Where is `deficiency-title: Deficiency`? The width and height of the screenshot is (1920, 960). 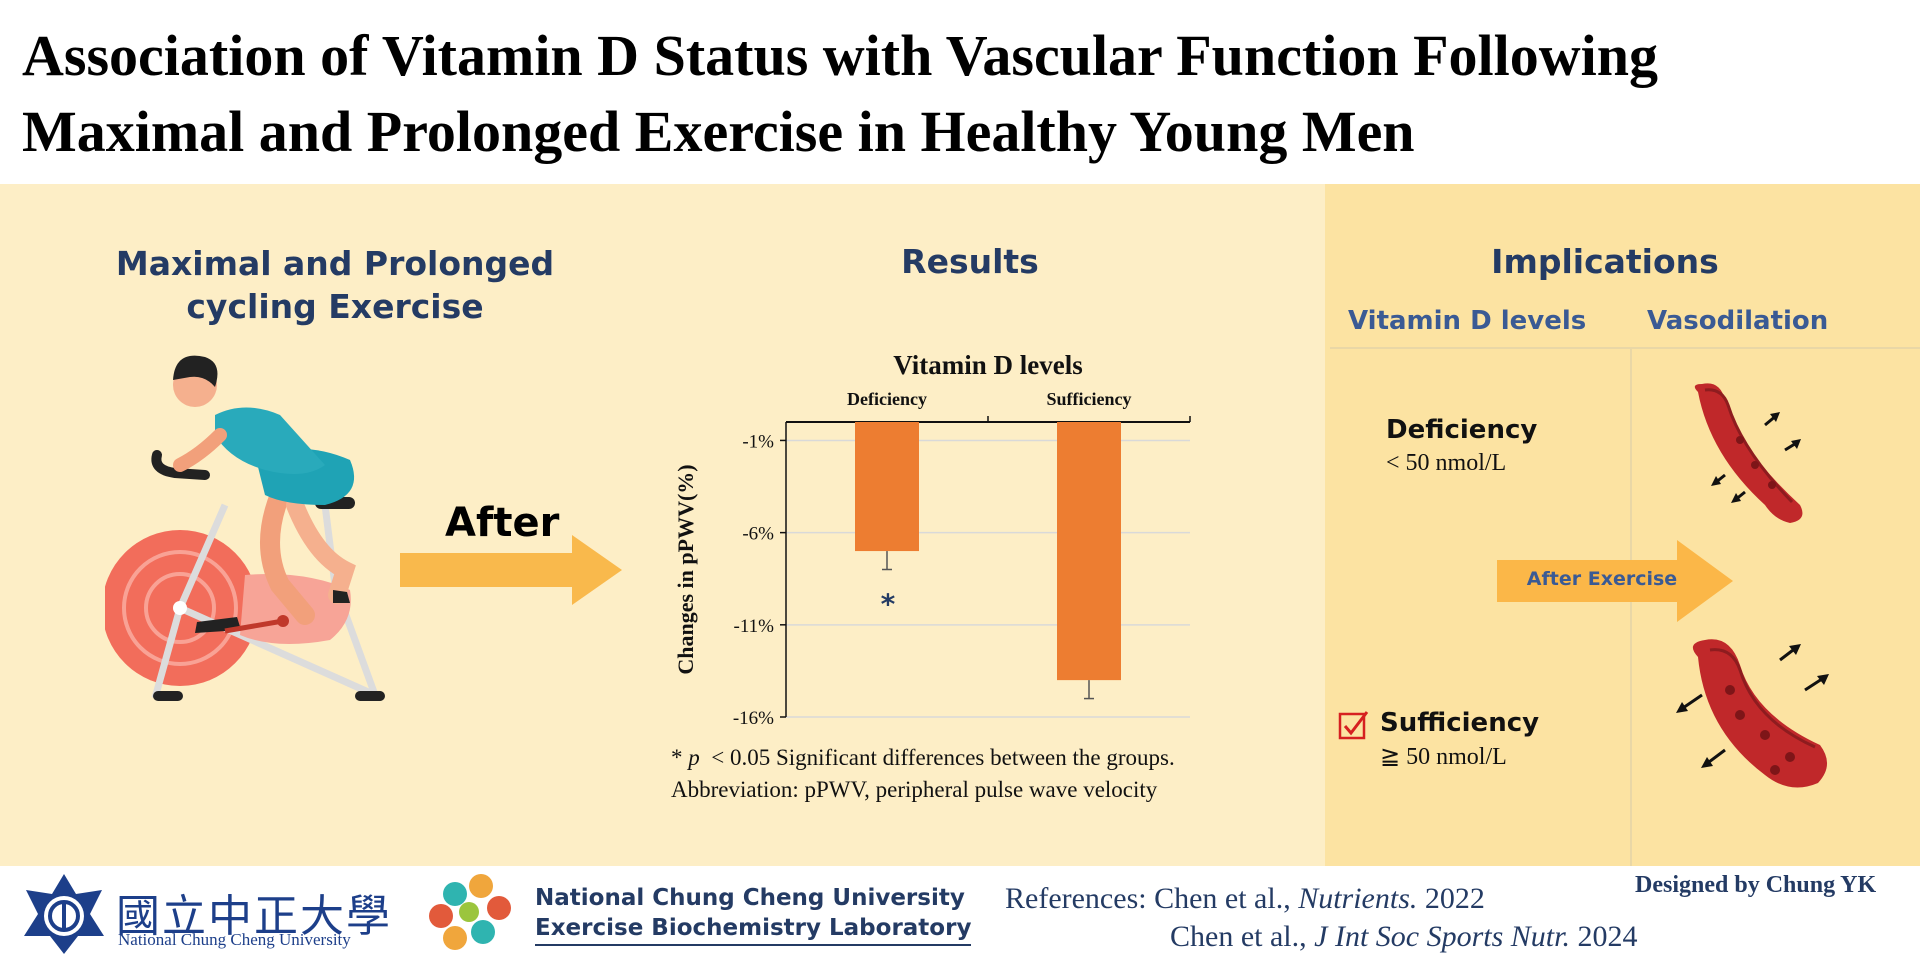 deficiency-title: Deficiency is located at coordinates (1462, 430).